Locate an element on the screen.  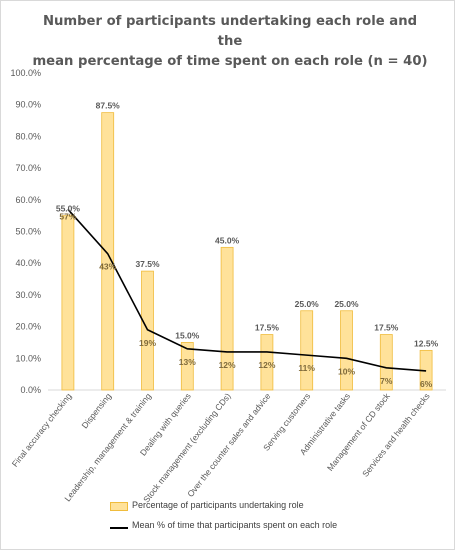
line-data-label: 10% is located at coordinates (346, 371).